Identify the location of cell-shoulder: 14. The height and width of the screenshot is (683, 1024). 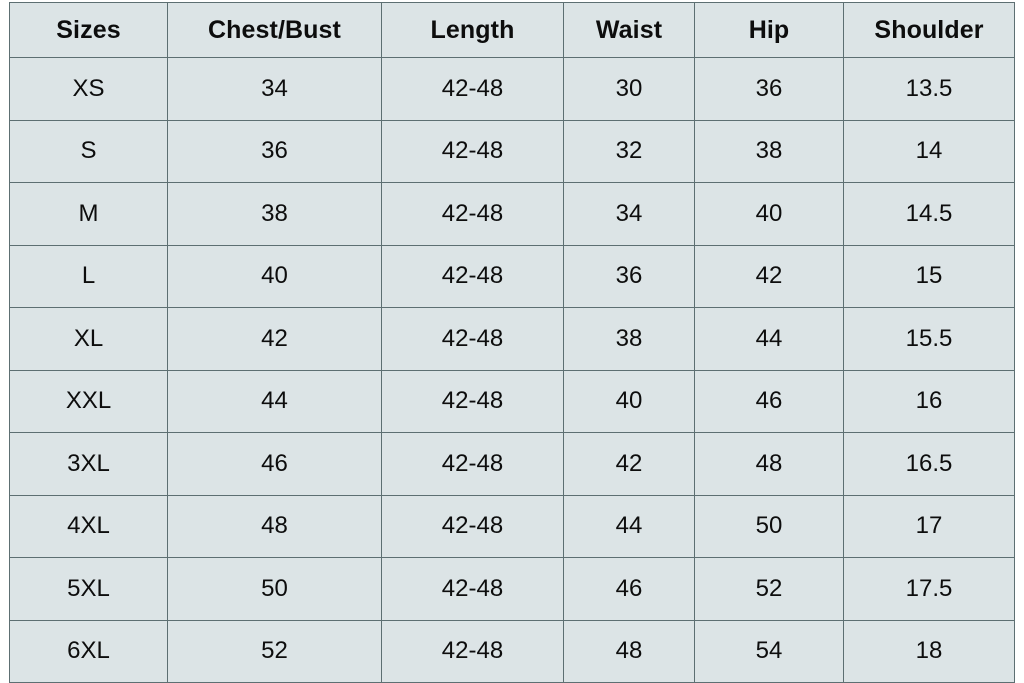
(929, 151).